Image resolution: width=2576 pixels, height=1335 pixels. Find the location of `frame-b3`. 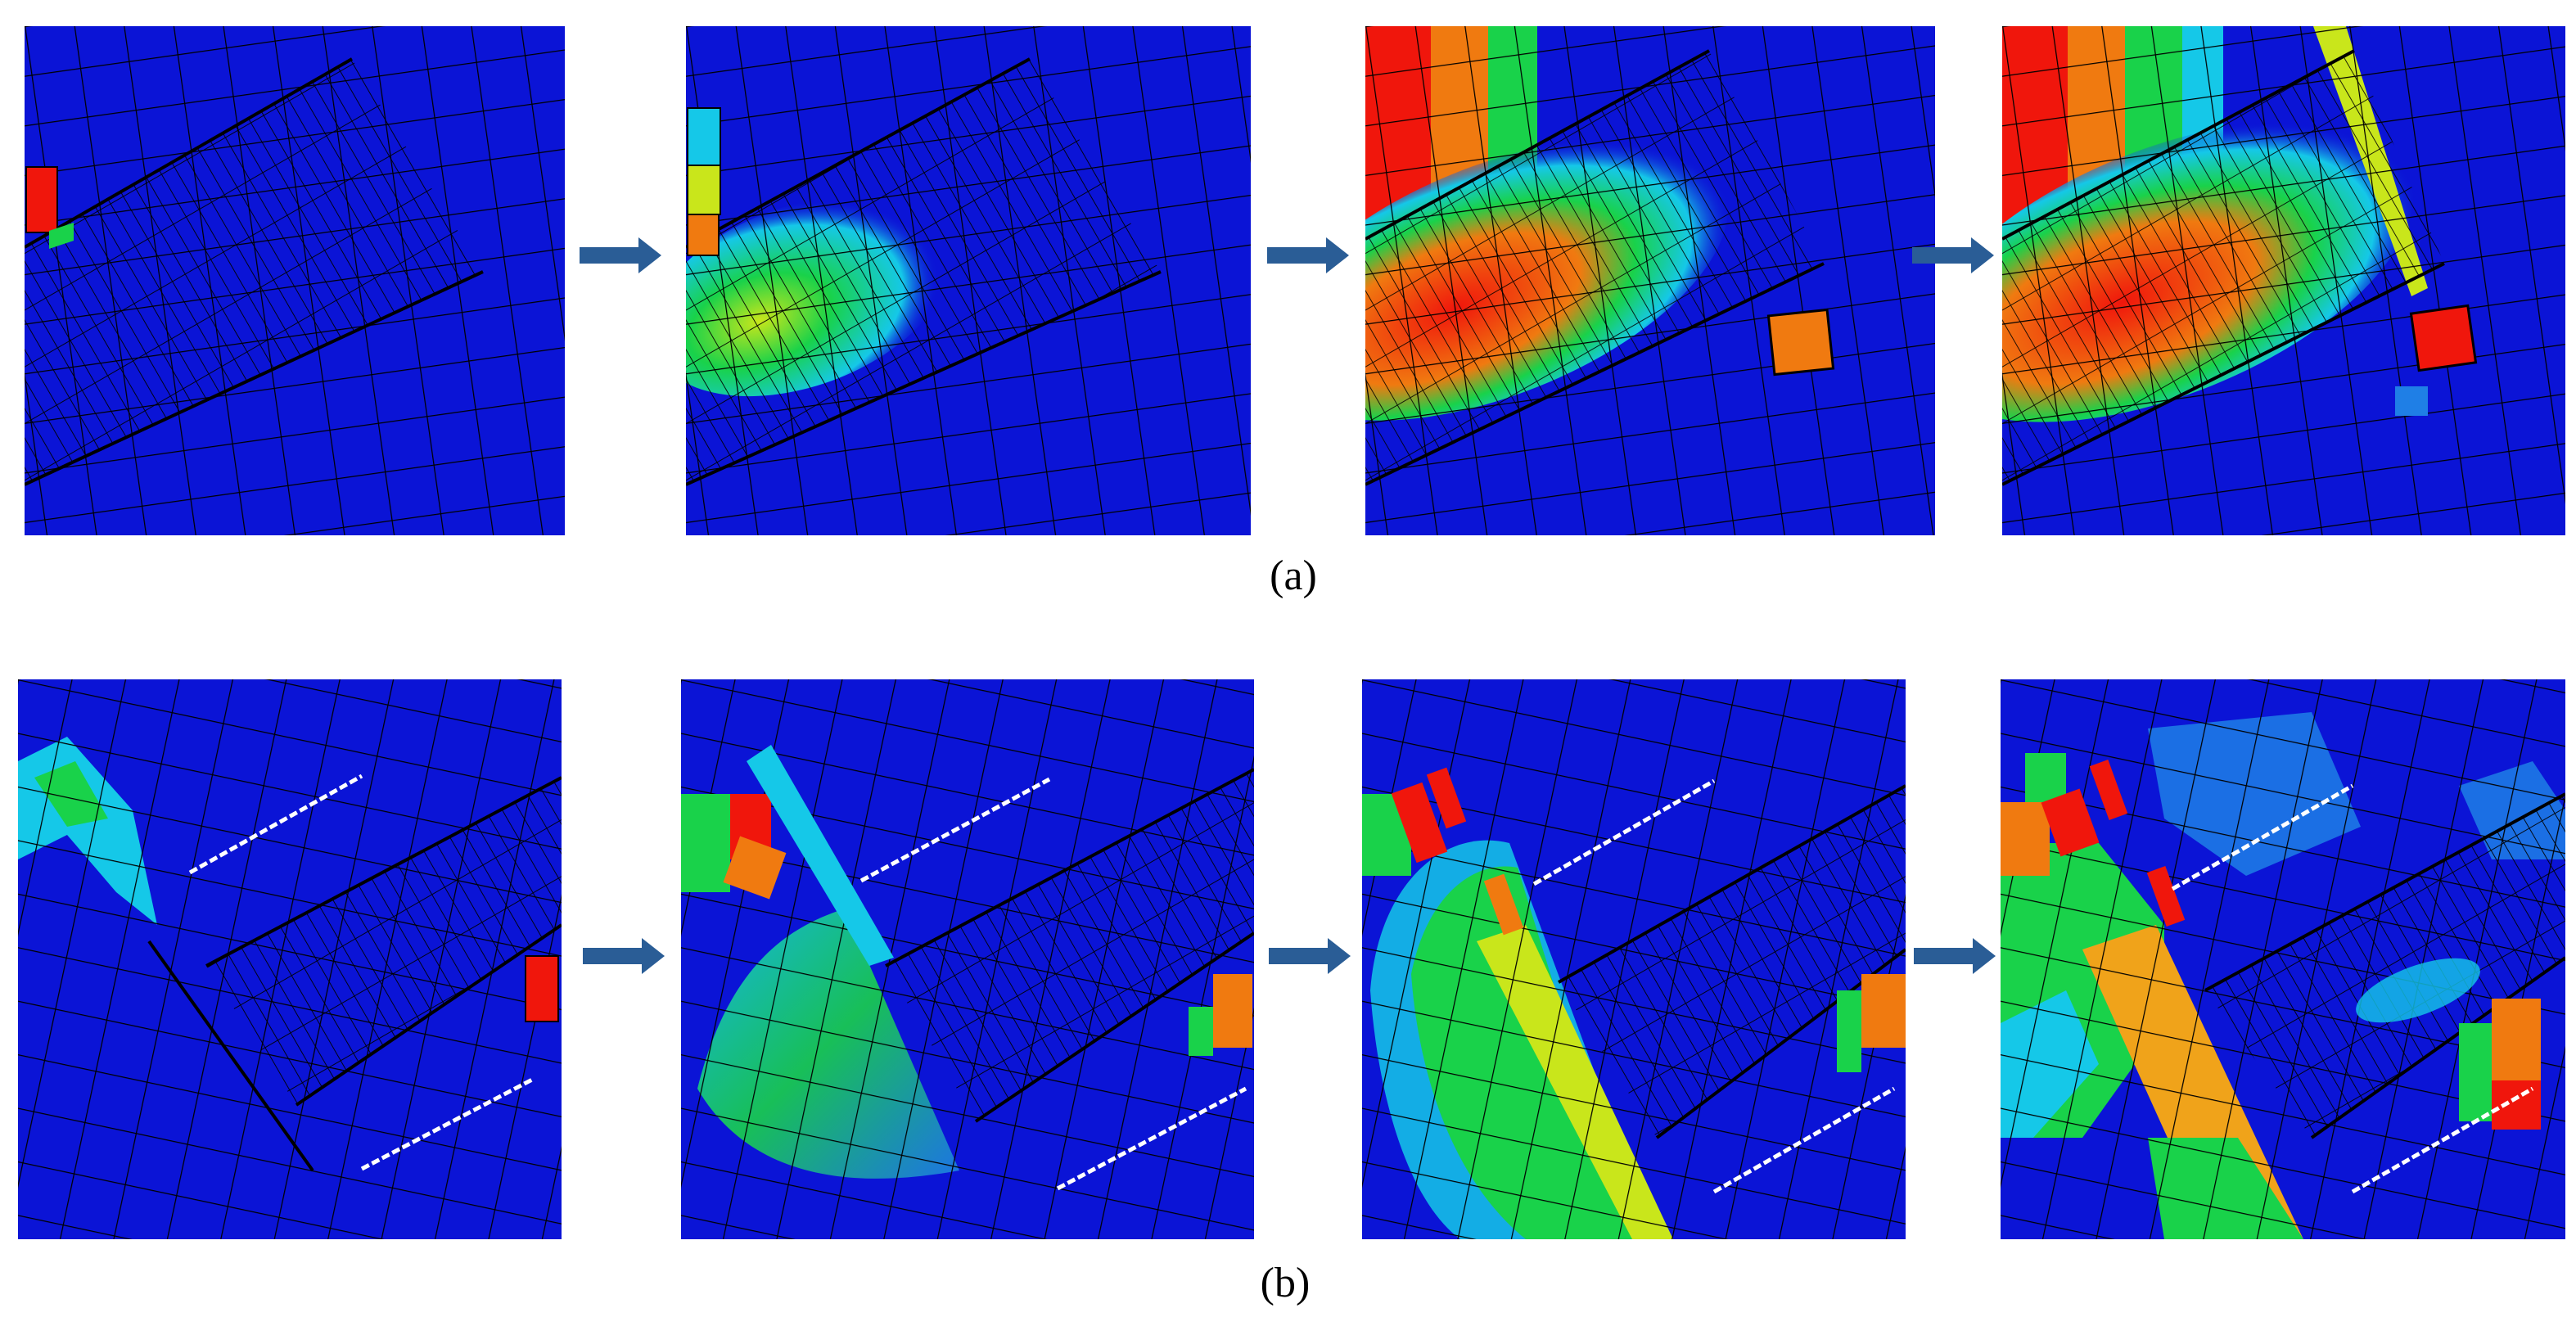

frame-b3 is located at coordinates (1634, 959).